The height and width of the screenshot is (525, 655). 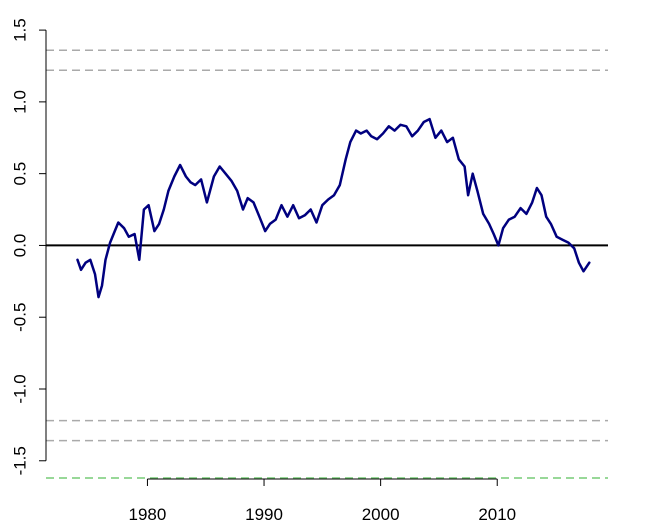 I want to click on y-axis-ticks: -1.5 -1.0 -0.5 0.0 0.5 1.0 1.5, so click(x=28, y=246).